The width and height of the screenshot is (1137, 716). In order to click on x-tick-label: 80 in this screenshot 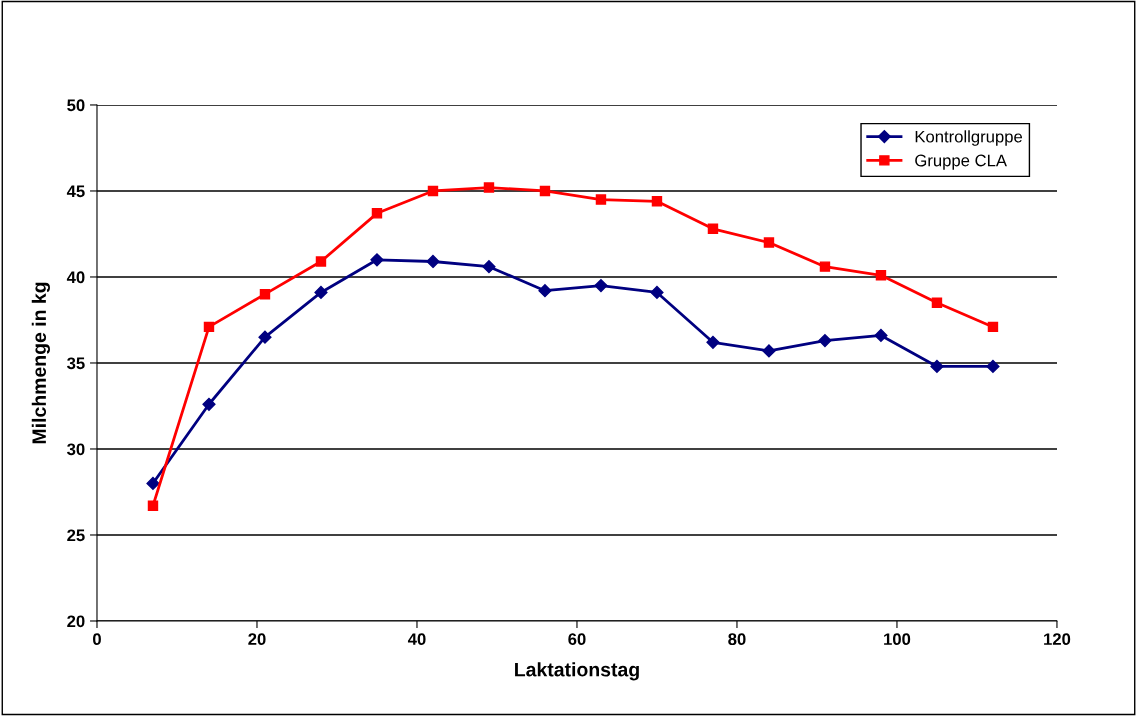, I will do `click(737, 639)`.